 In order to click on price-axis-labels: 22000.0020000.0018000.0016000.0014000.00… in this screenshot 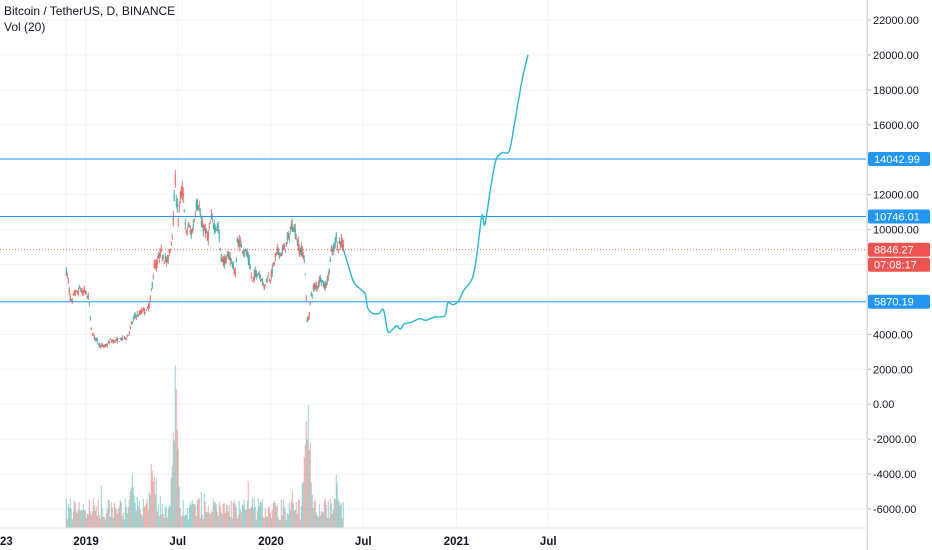, I will do `click(892, 275)`.